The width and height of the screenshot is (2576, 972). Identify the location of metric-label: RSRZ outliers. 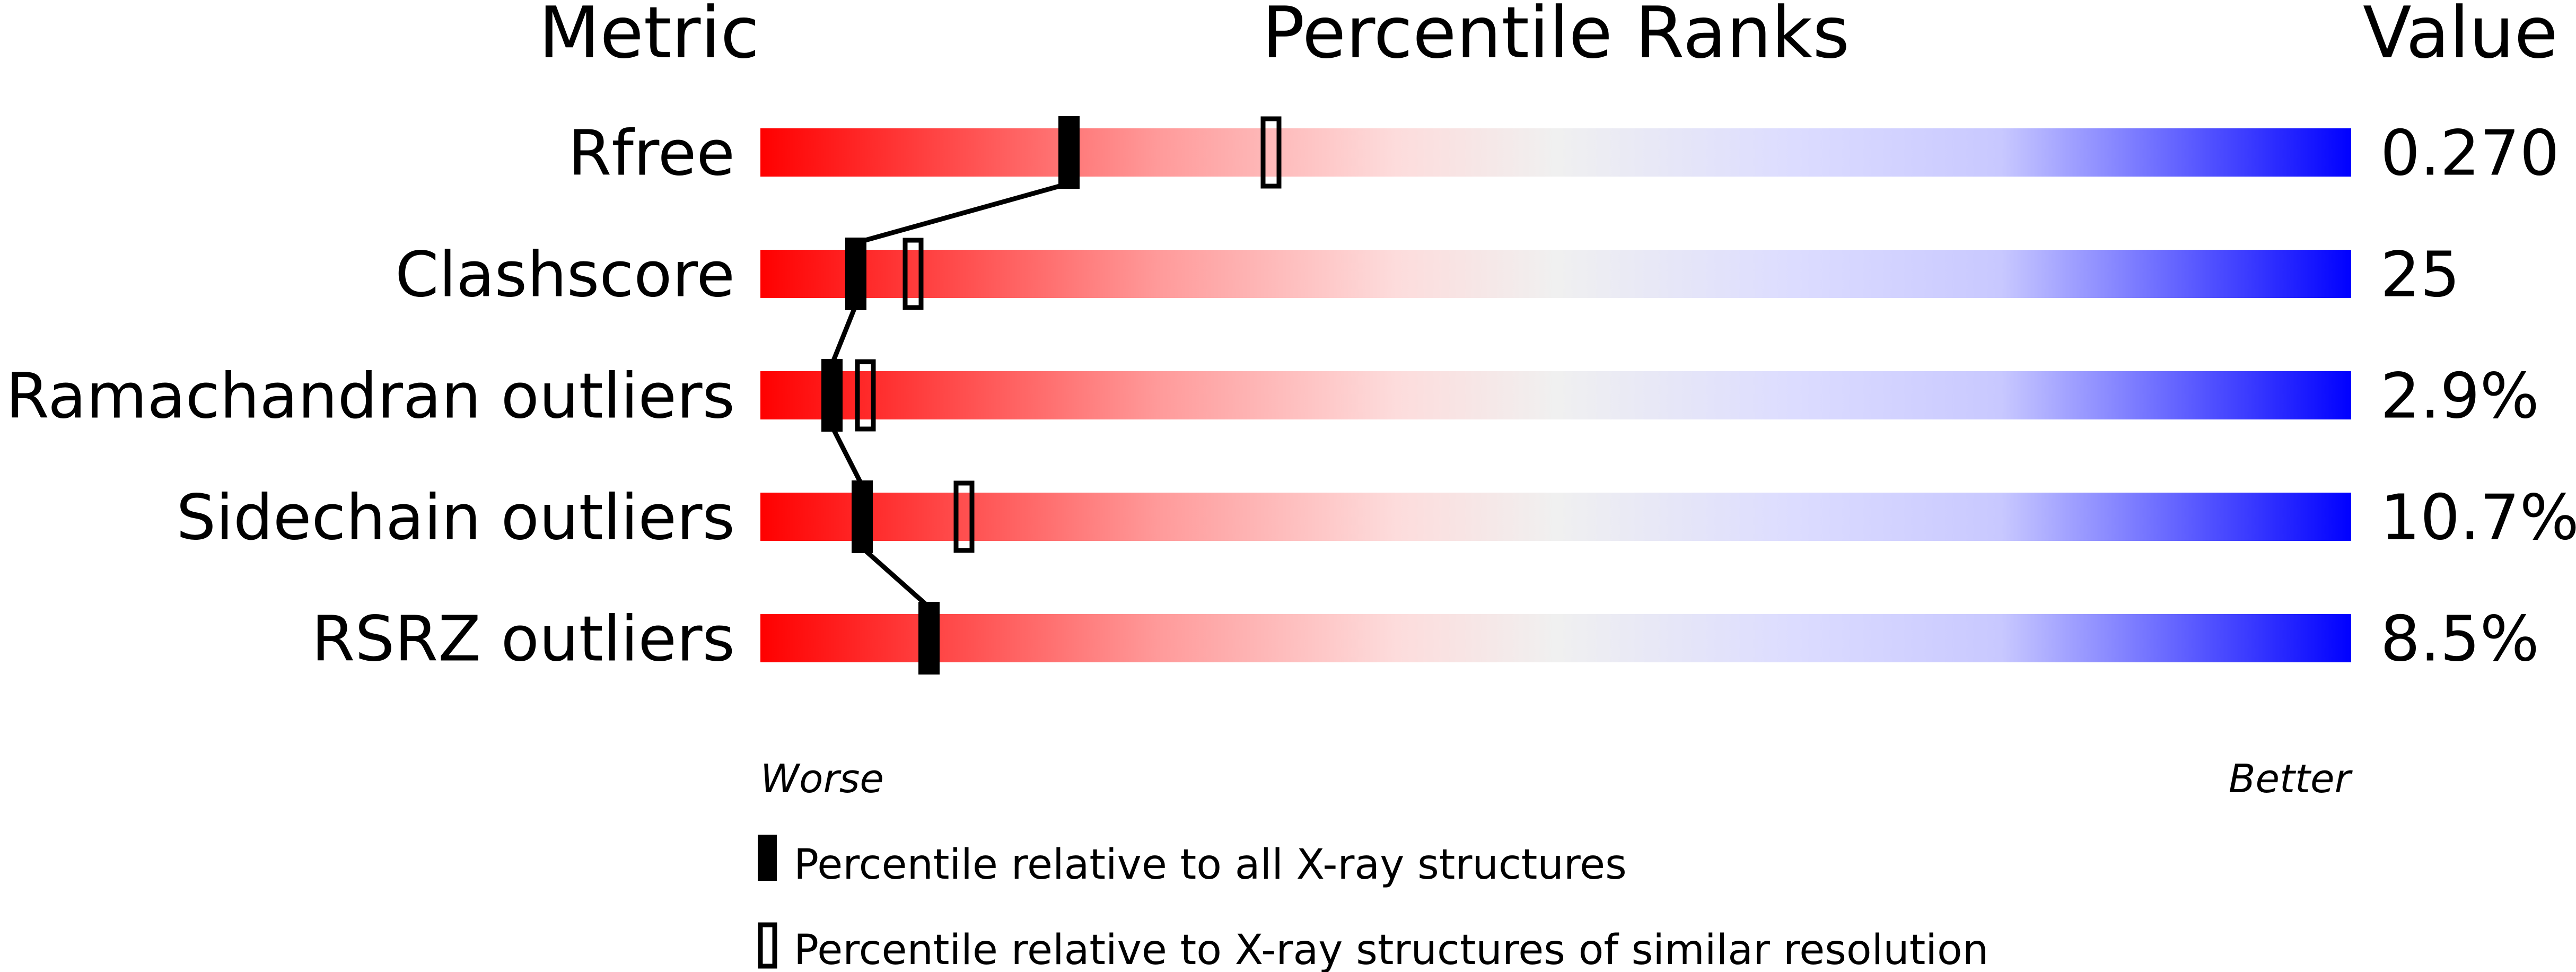
(523, 639).